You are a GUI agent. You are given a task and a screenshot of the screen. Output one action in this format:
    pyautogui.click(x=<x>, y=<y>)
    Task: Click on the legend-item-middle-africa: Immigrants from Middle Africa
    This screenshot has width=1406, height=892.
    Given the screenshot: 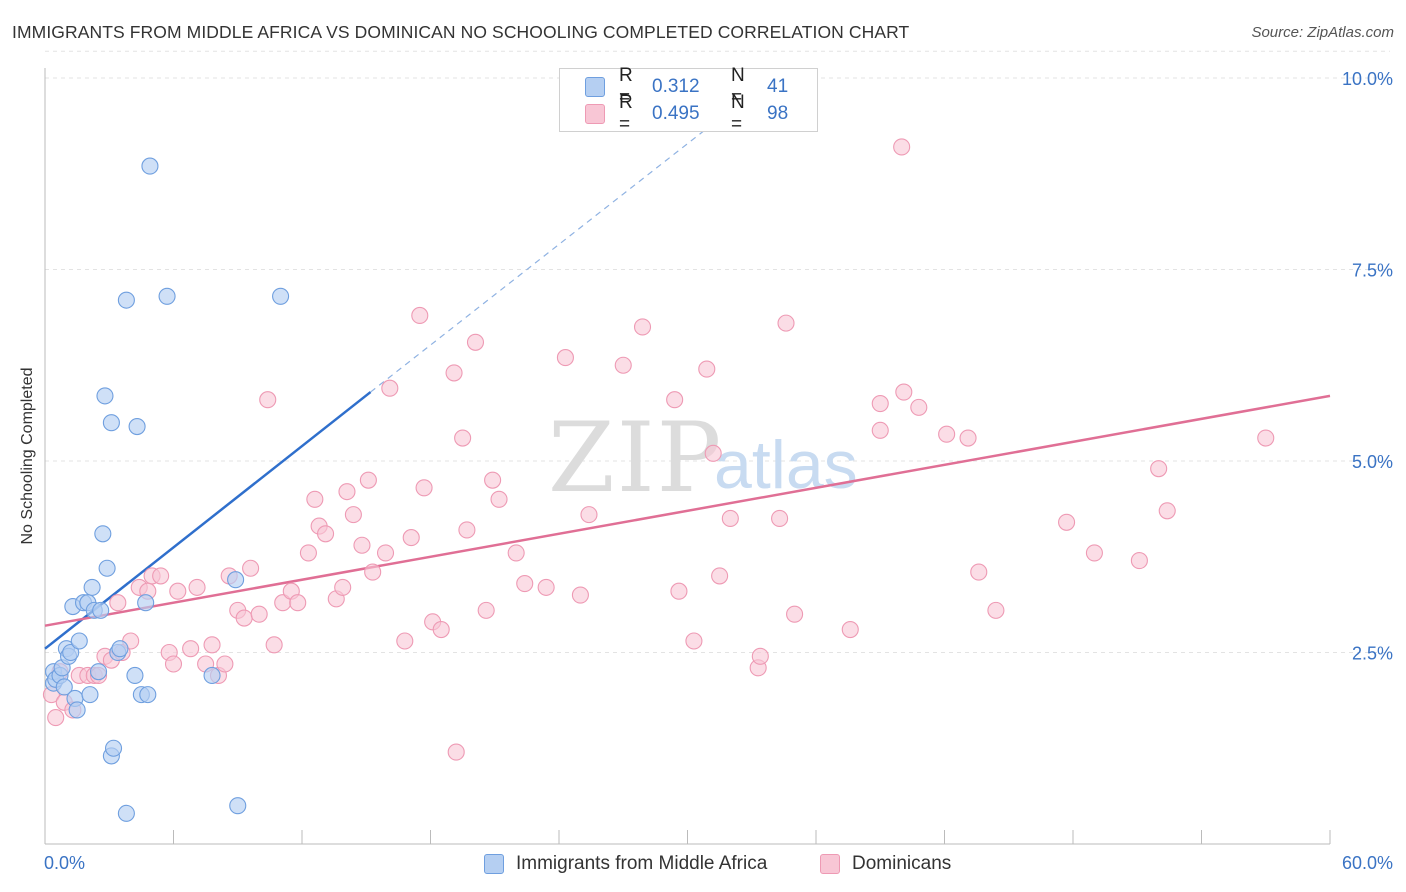 What is the action you would take?
    pyautogui.click(x=625, y=864)
    